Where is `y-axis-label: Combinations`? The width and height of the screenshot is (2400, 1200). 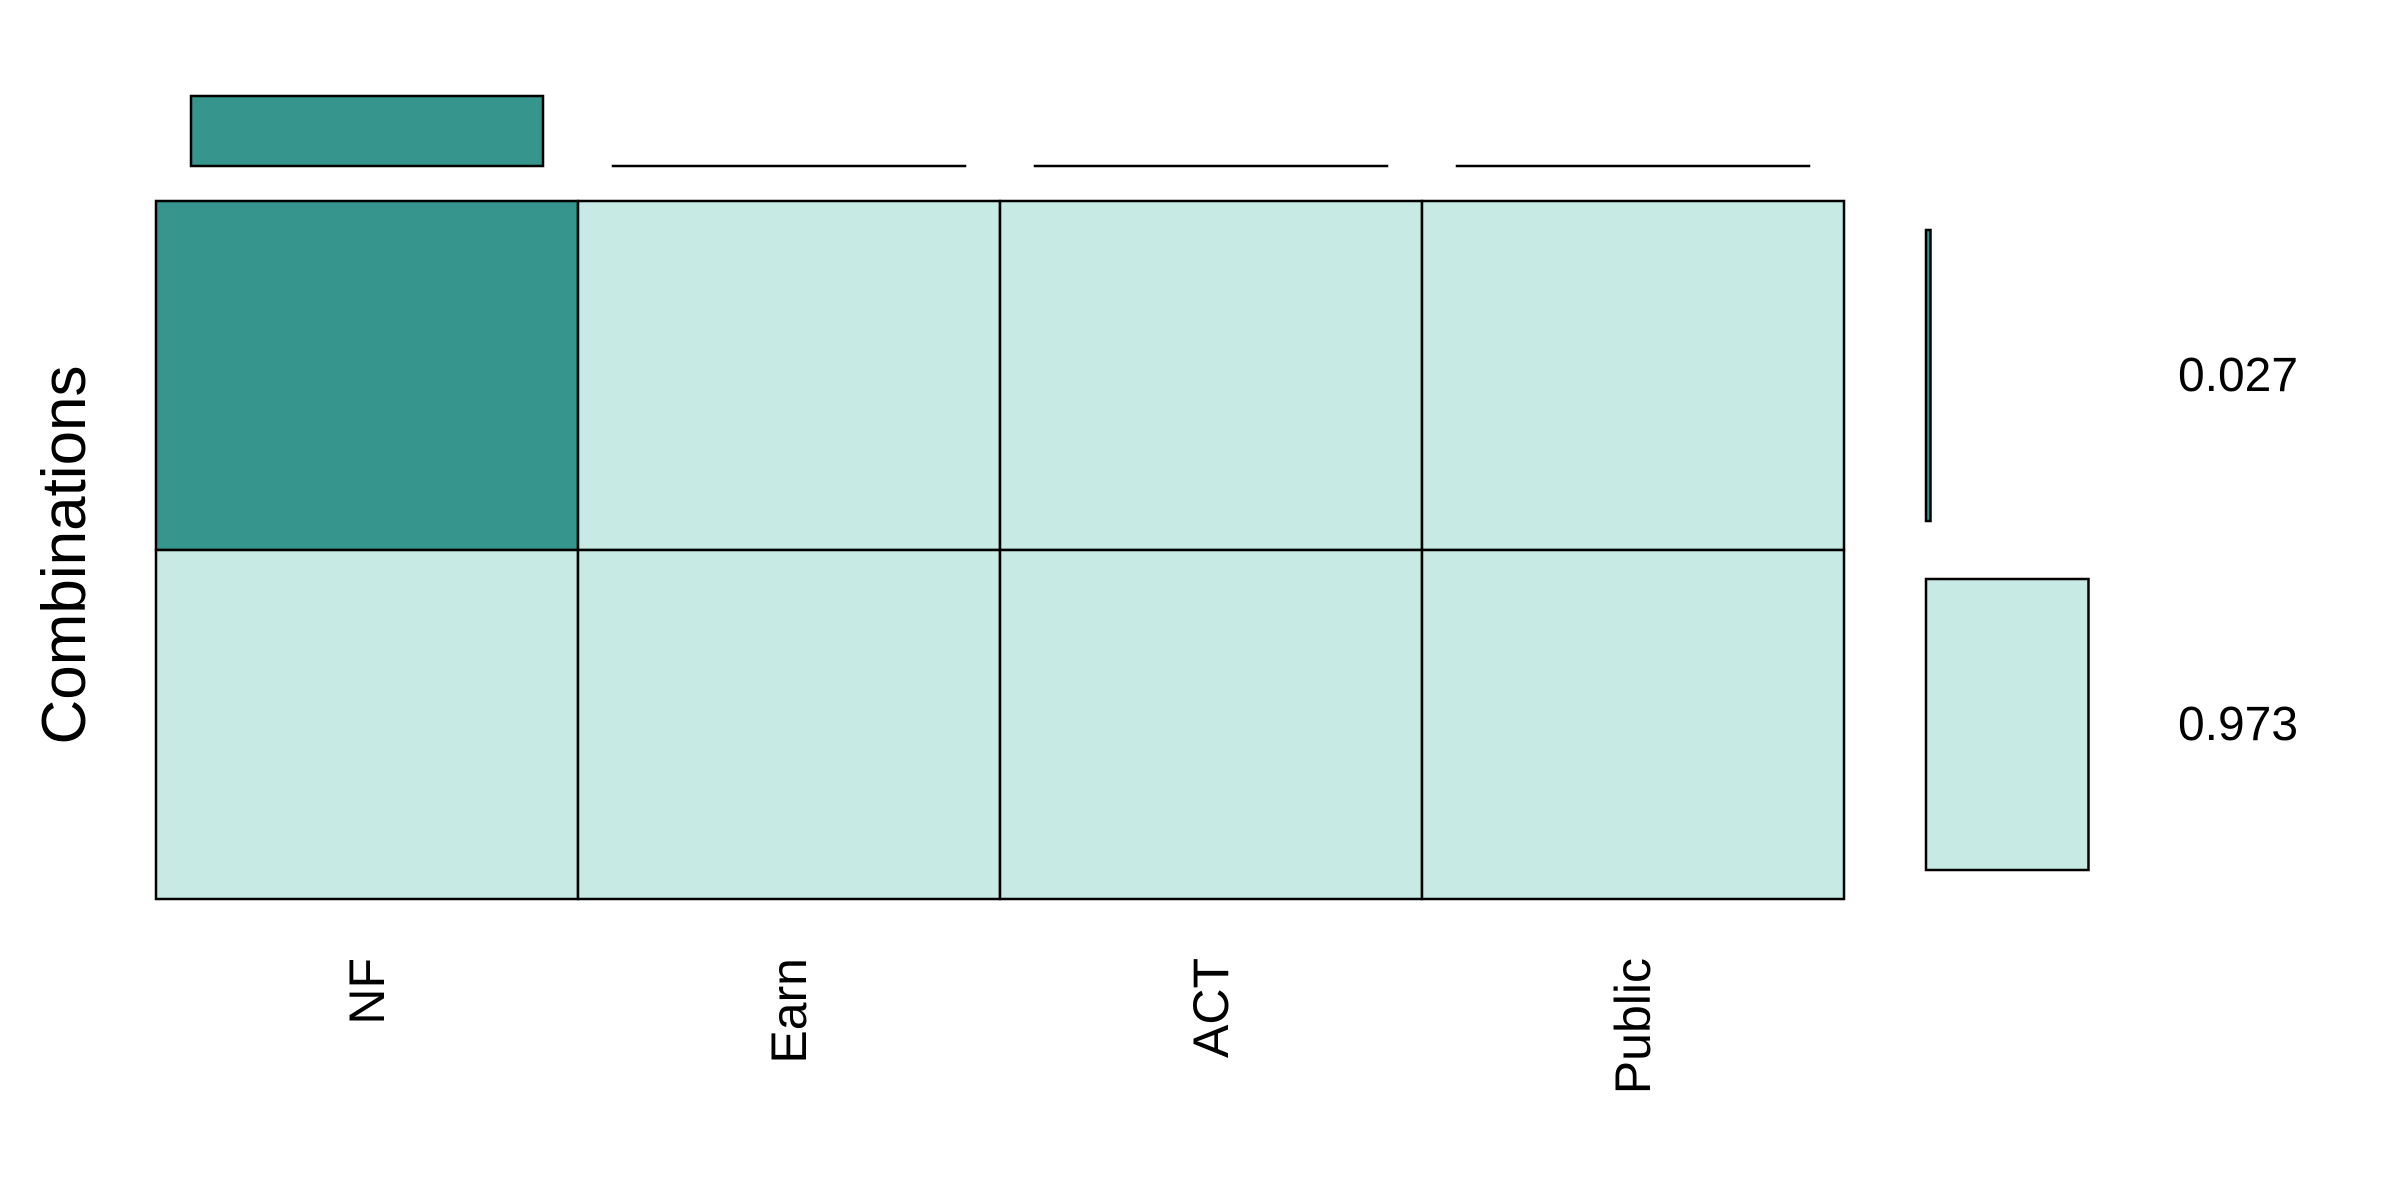
y-axis-label: Combinations is located at coordinates (64, 554).